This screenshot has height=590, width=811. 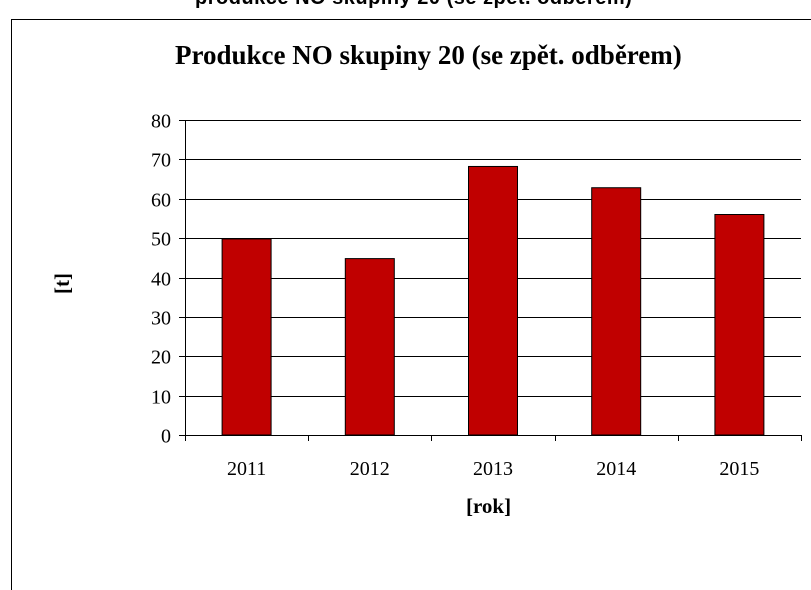 What do you see at coordinates (489, 506) in the screenshot?
I see `x-axis-label: [rok]` at bounding box center [489, 506].